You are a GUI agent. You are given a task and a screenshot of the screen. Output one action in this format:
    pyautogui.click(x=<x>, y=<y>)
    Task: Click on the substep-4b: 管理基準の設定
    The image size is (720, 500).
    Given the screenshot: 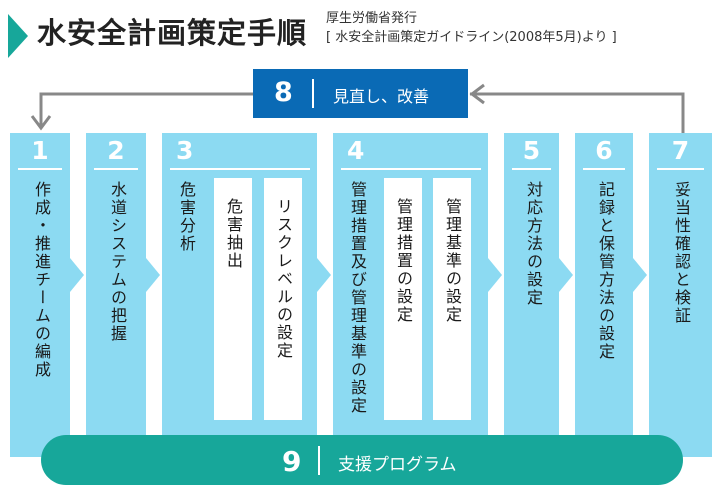 What is the action you would take?
    pyautogui.click(x=452, y=299)
    